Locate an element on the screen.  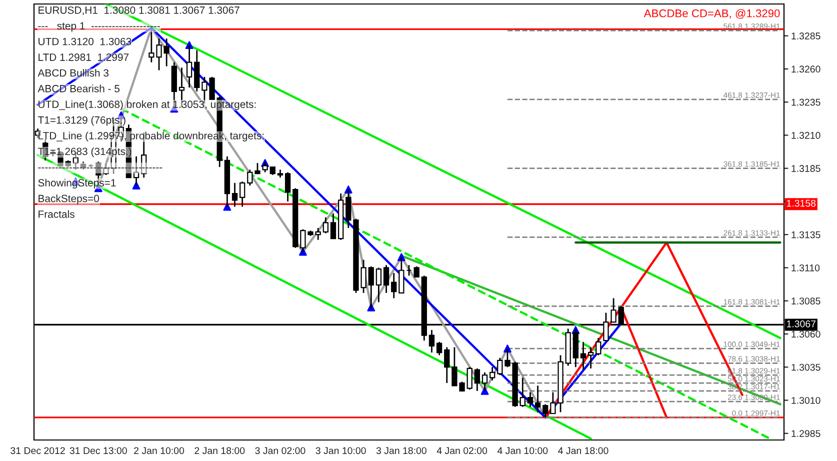
x-tick-label: 4 Jan 02:00 is located at coordinates (462, 450).